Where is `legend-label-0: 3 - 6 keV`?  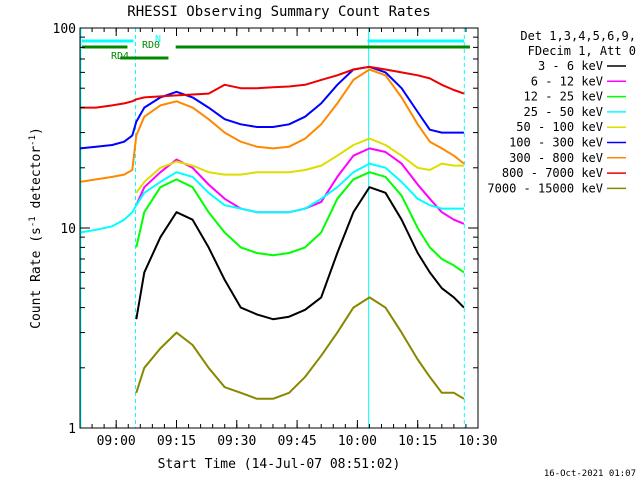 legend-label-0: 3 - 6 keV is located at coordinates (570, 66).